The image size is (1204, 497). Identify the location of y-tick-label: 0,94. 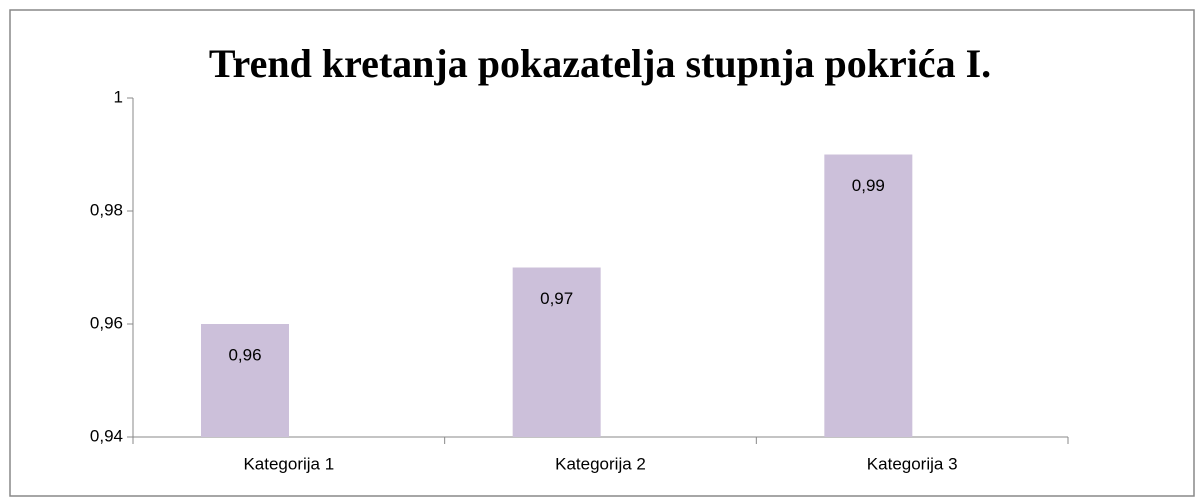
(106, 435).